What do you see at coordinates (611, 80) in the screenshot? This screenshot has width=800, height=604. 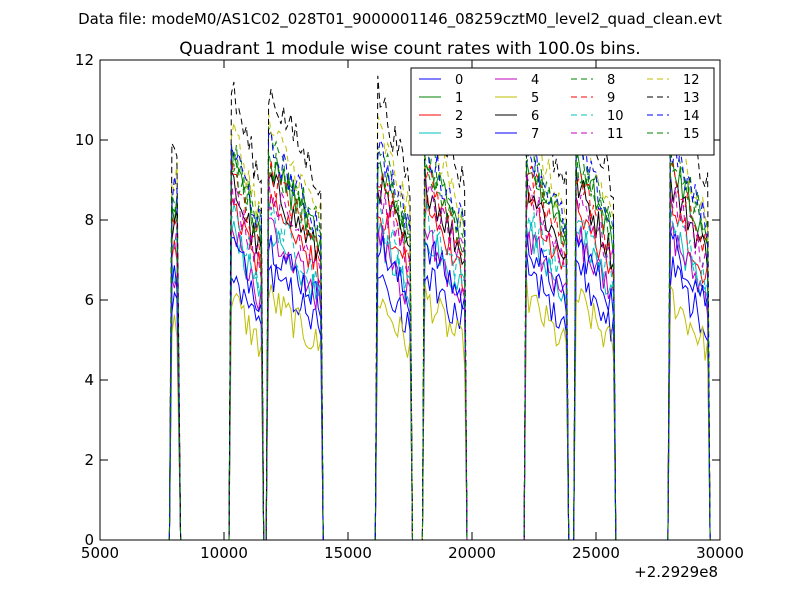 I see `legend-label-8: 8` at bounding box center [611, 80].